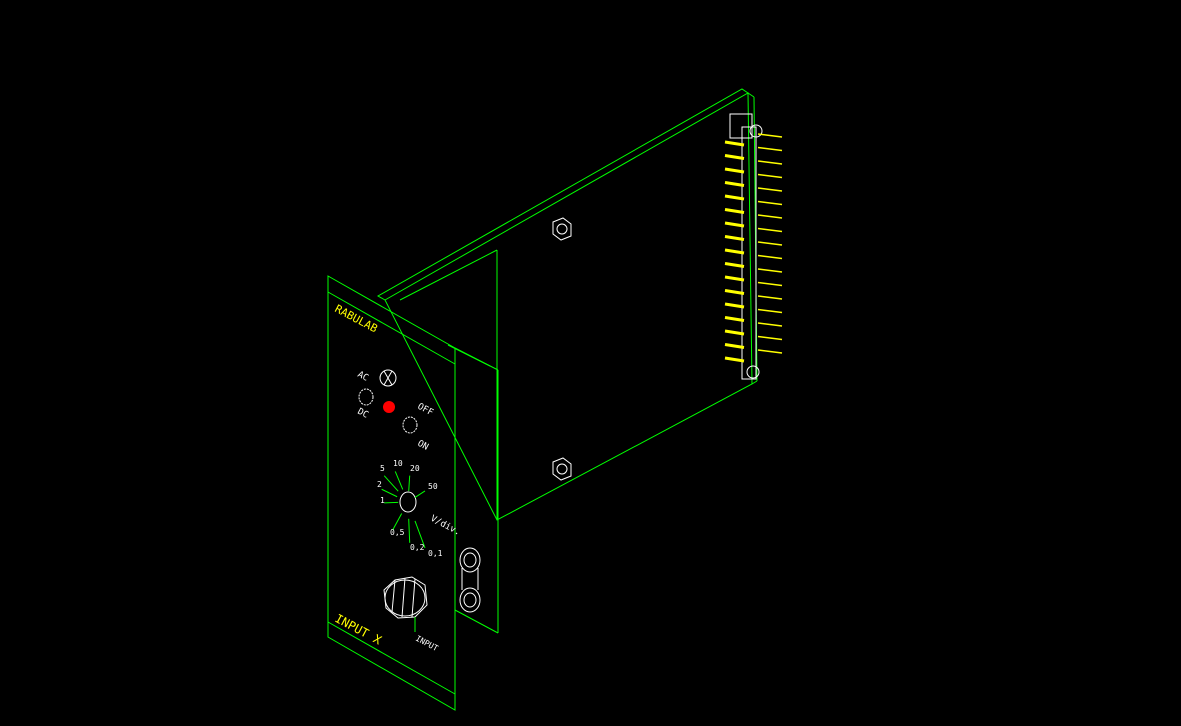  What do you see at coordinates (425, 410) in the screenshot?
I see `power-off-label: OFF` at bounding box center [425, 410].